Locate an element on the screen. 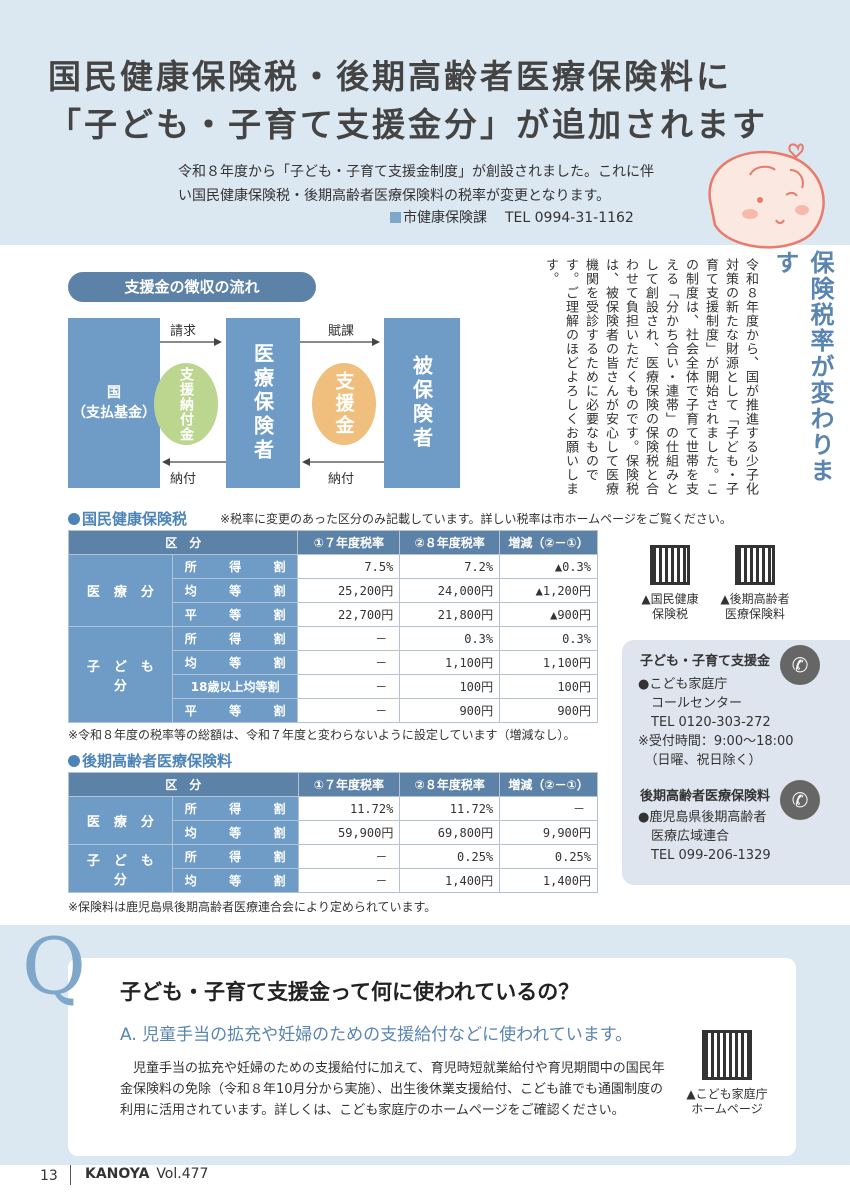  header-r8: ②８年度税率 is located at coordinates (450, 542).